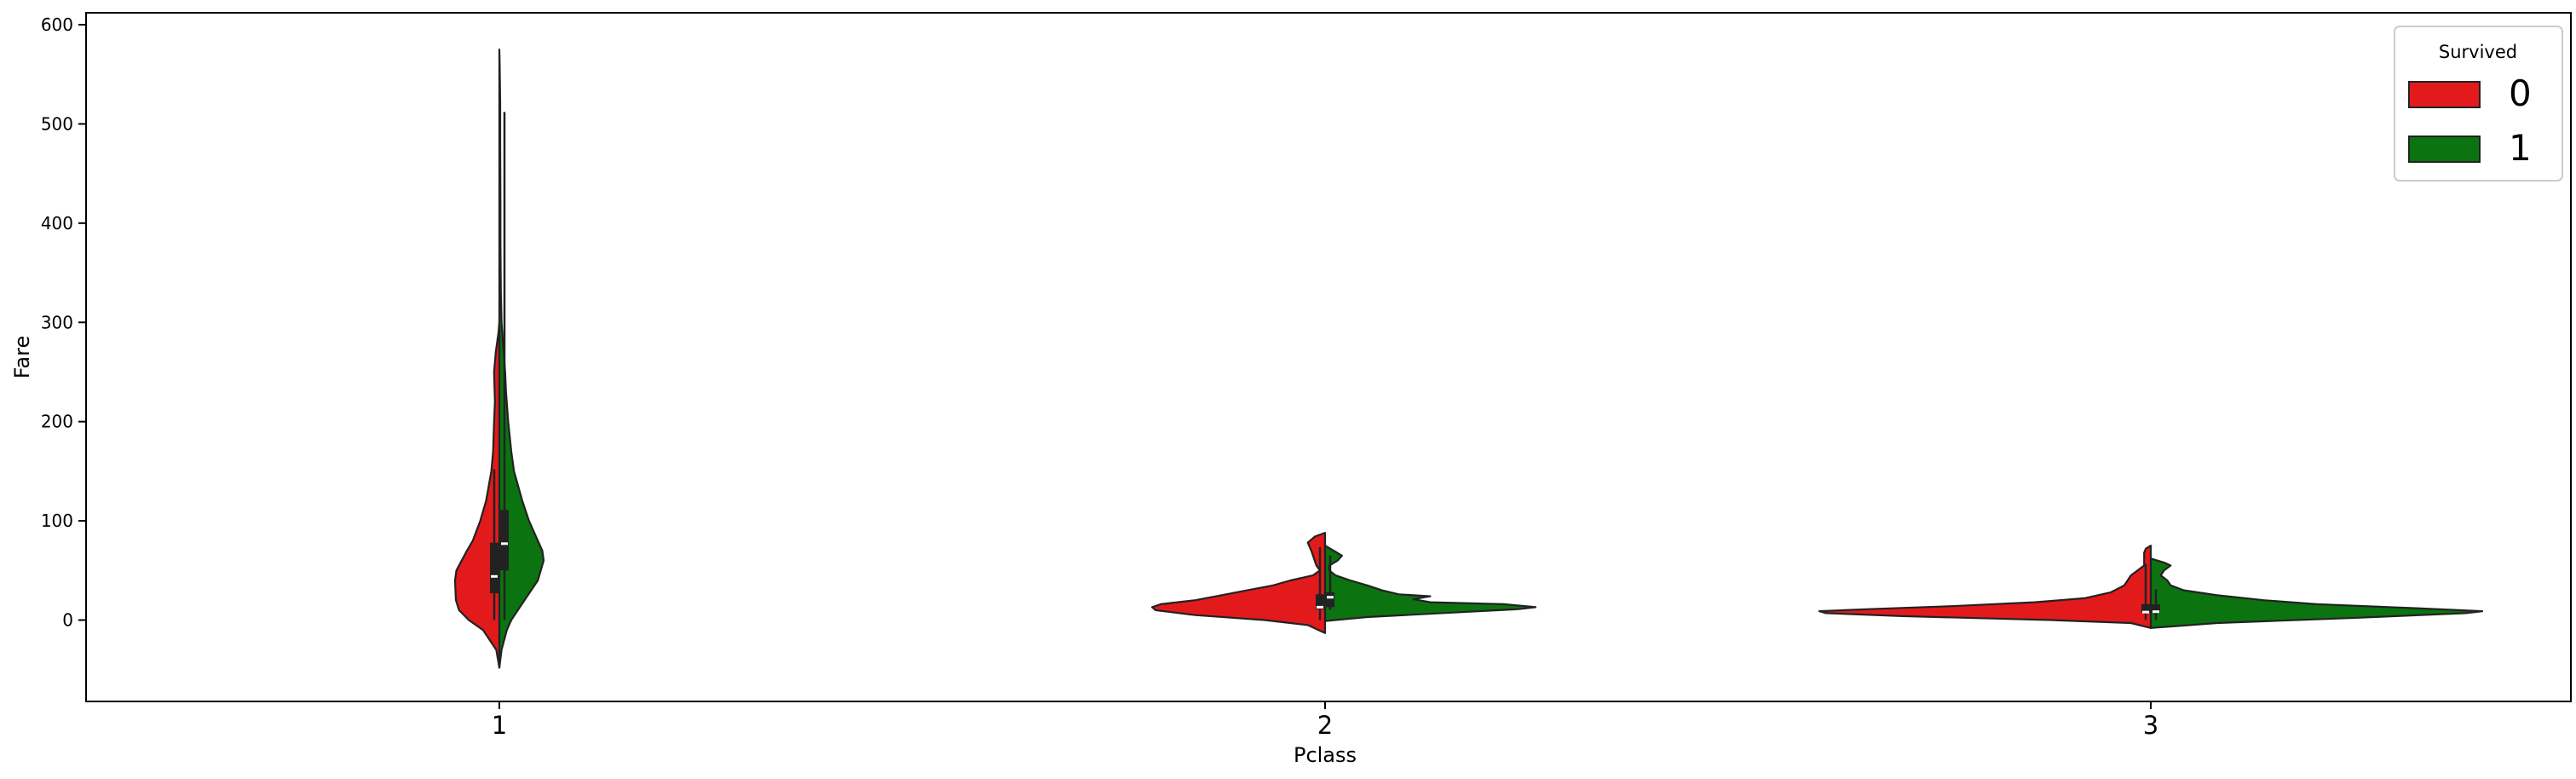  What do you see at coordinates (57, 322) in the screenshot?
I see `y-tick-label: 300` at bounding box center [57, 322].